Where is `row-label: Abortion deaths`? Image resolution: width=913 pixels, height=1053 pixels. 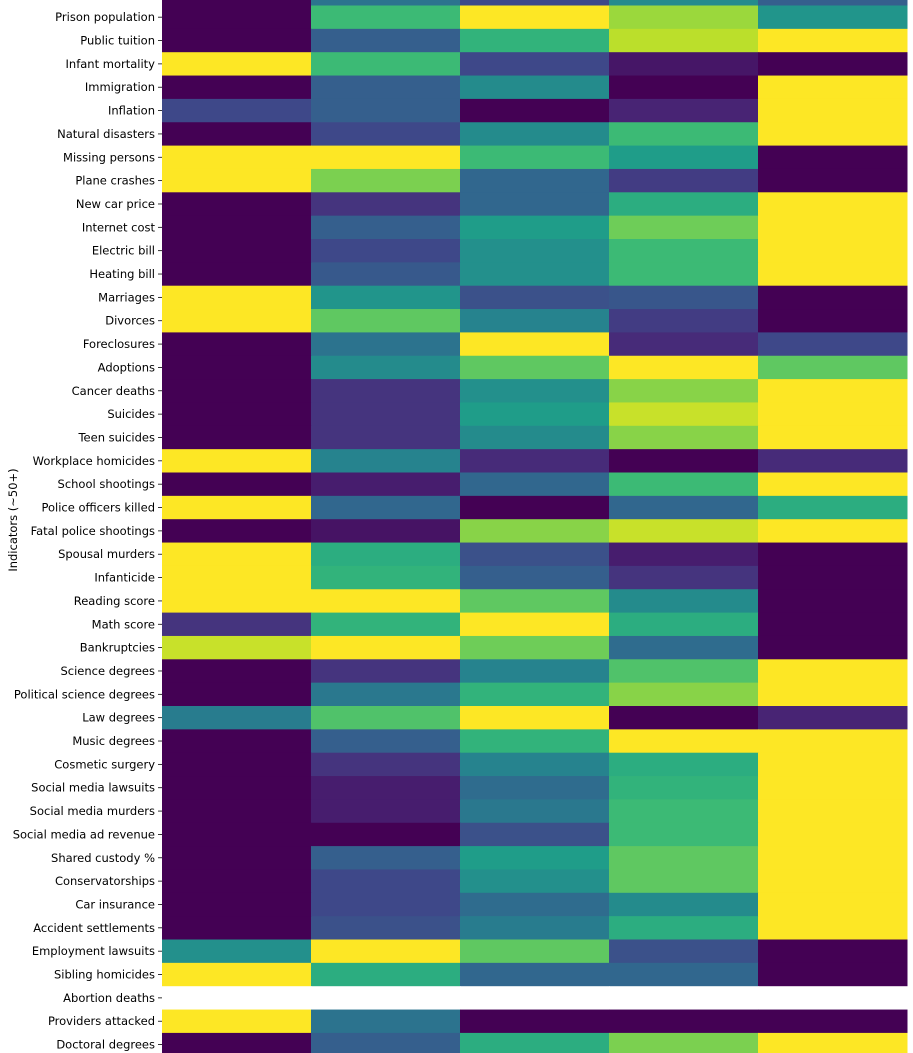 row-label: Abortion deaths is located at coordinates (109, 998).